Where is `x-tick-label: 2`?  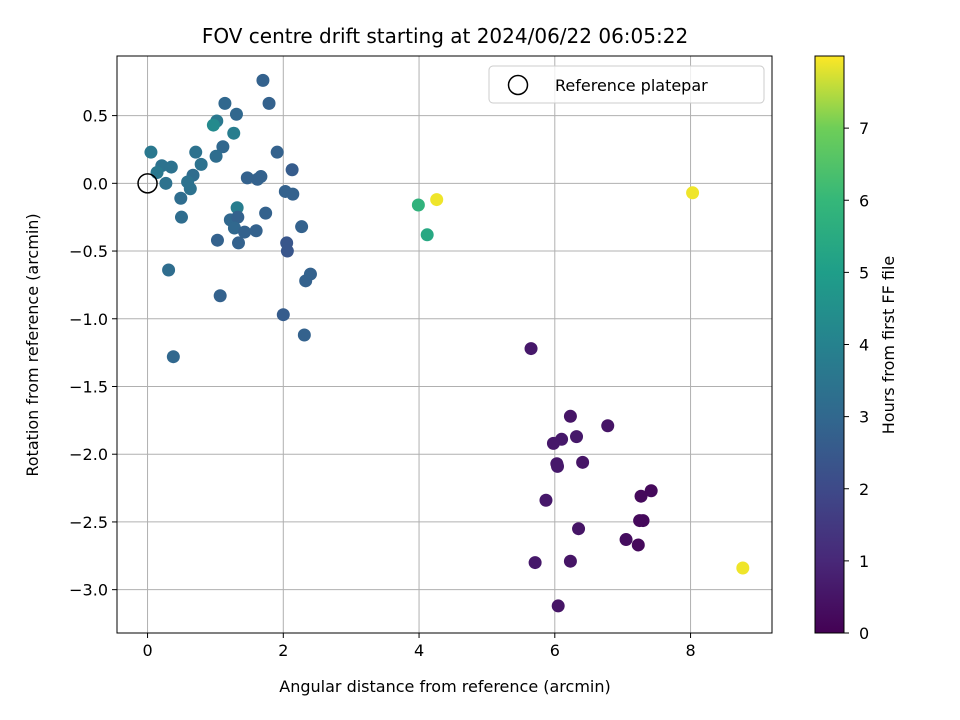 x-tick-label: 2 is located at coordinates (283, 650).